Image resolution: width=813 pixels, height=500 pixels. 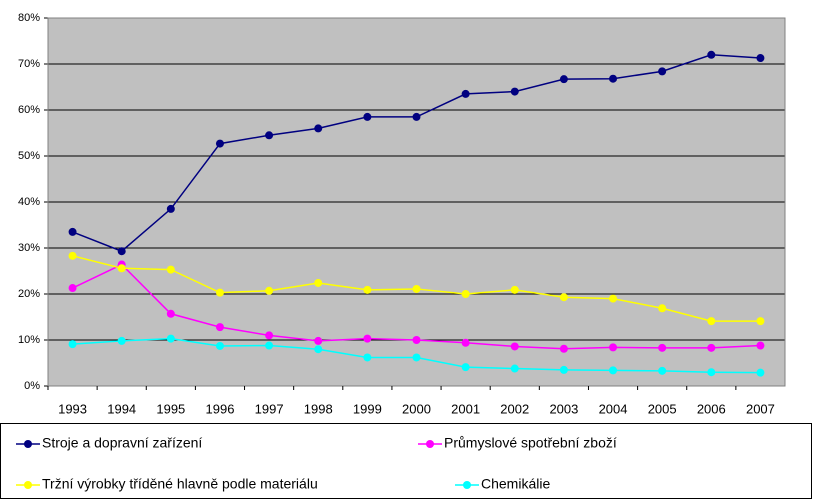 What do you see at coordinates (29, 64) in the screenshot?
I see `y-tick-label: 70%` at bounding box center [29, 64].